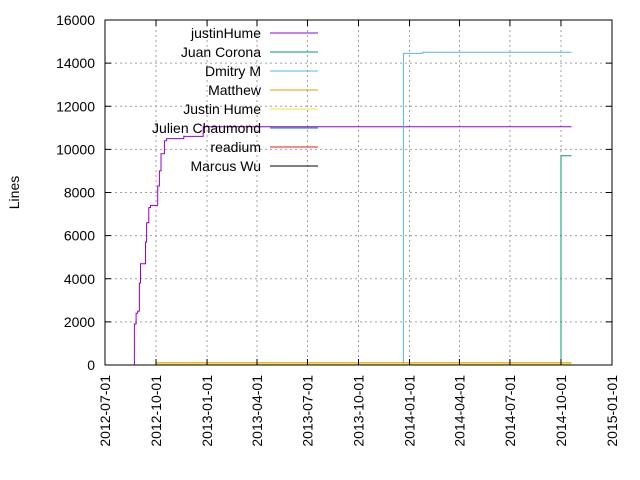 Image resolution: width=640 pixels, height=480 pixels. I want to click on legend-label-matthew: Matthew, so click(235, 90).